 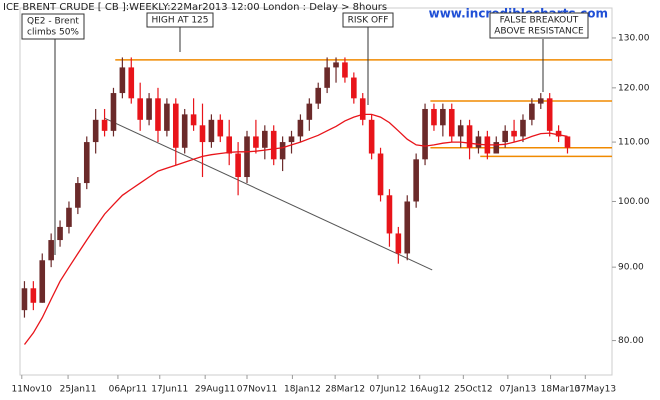 I want to click on x-tick-label: 07Jan13, so click(x=517, y=390).